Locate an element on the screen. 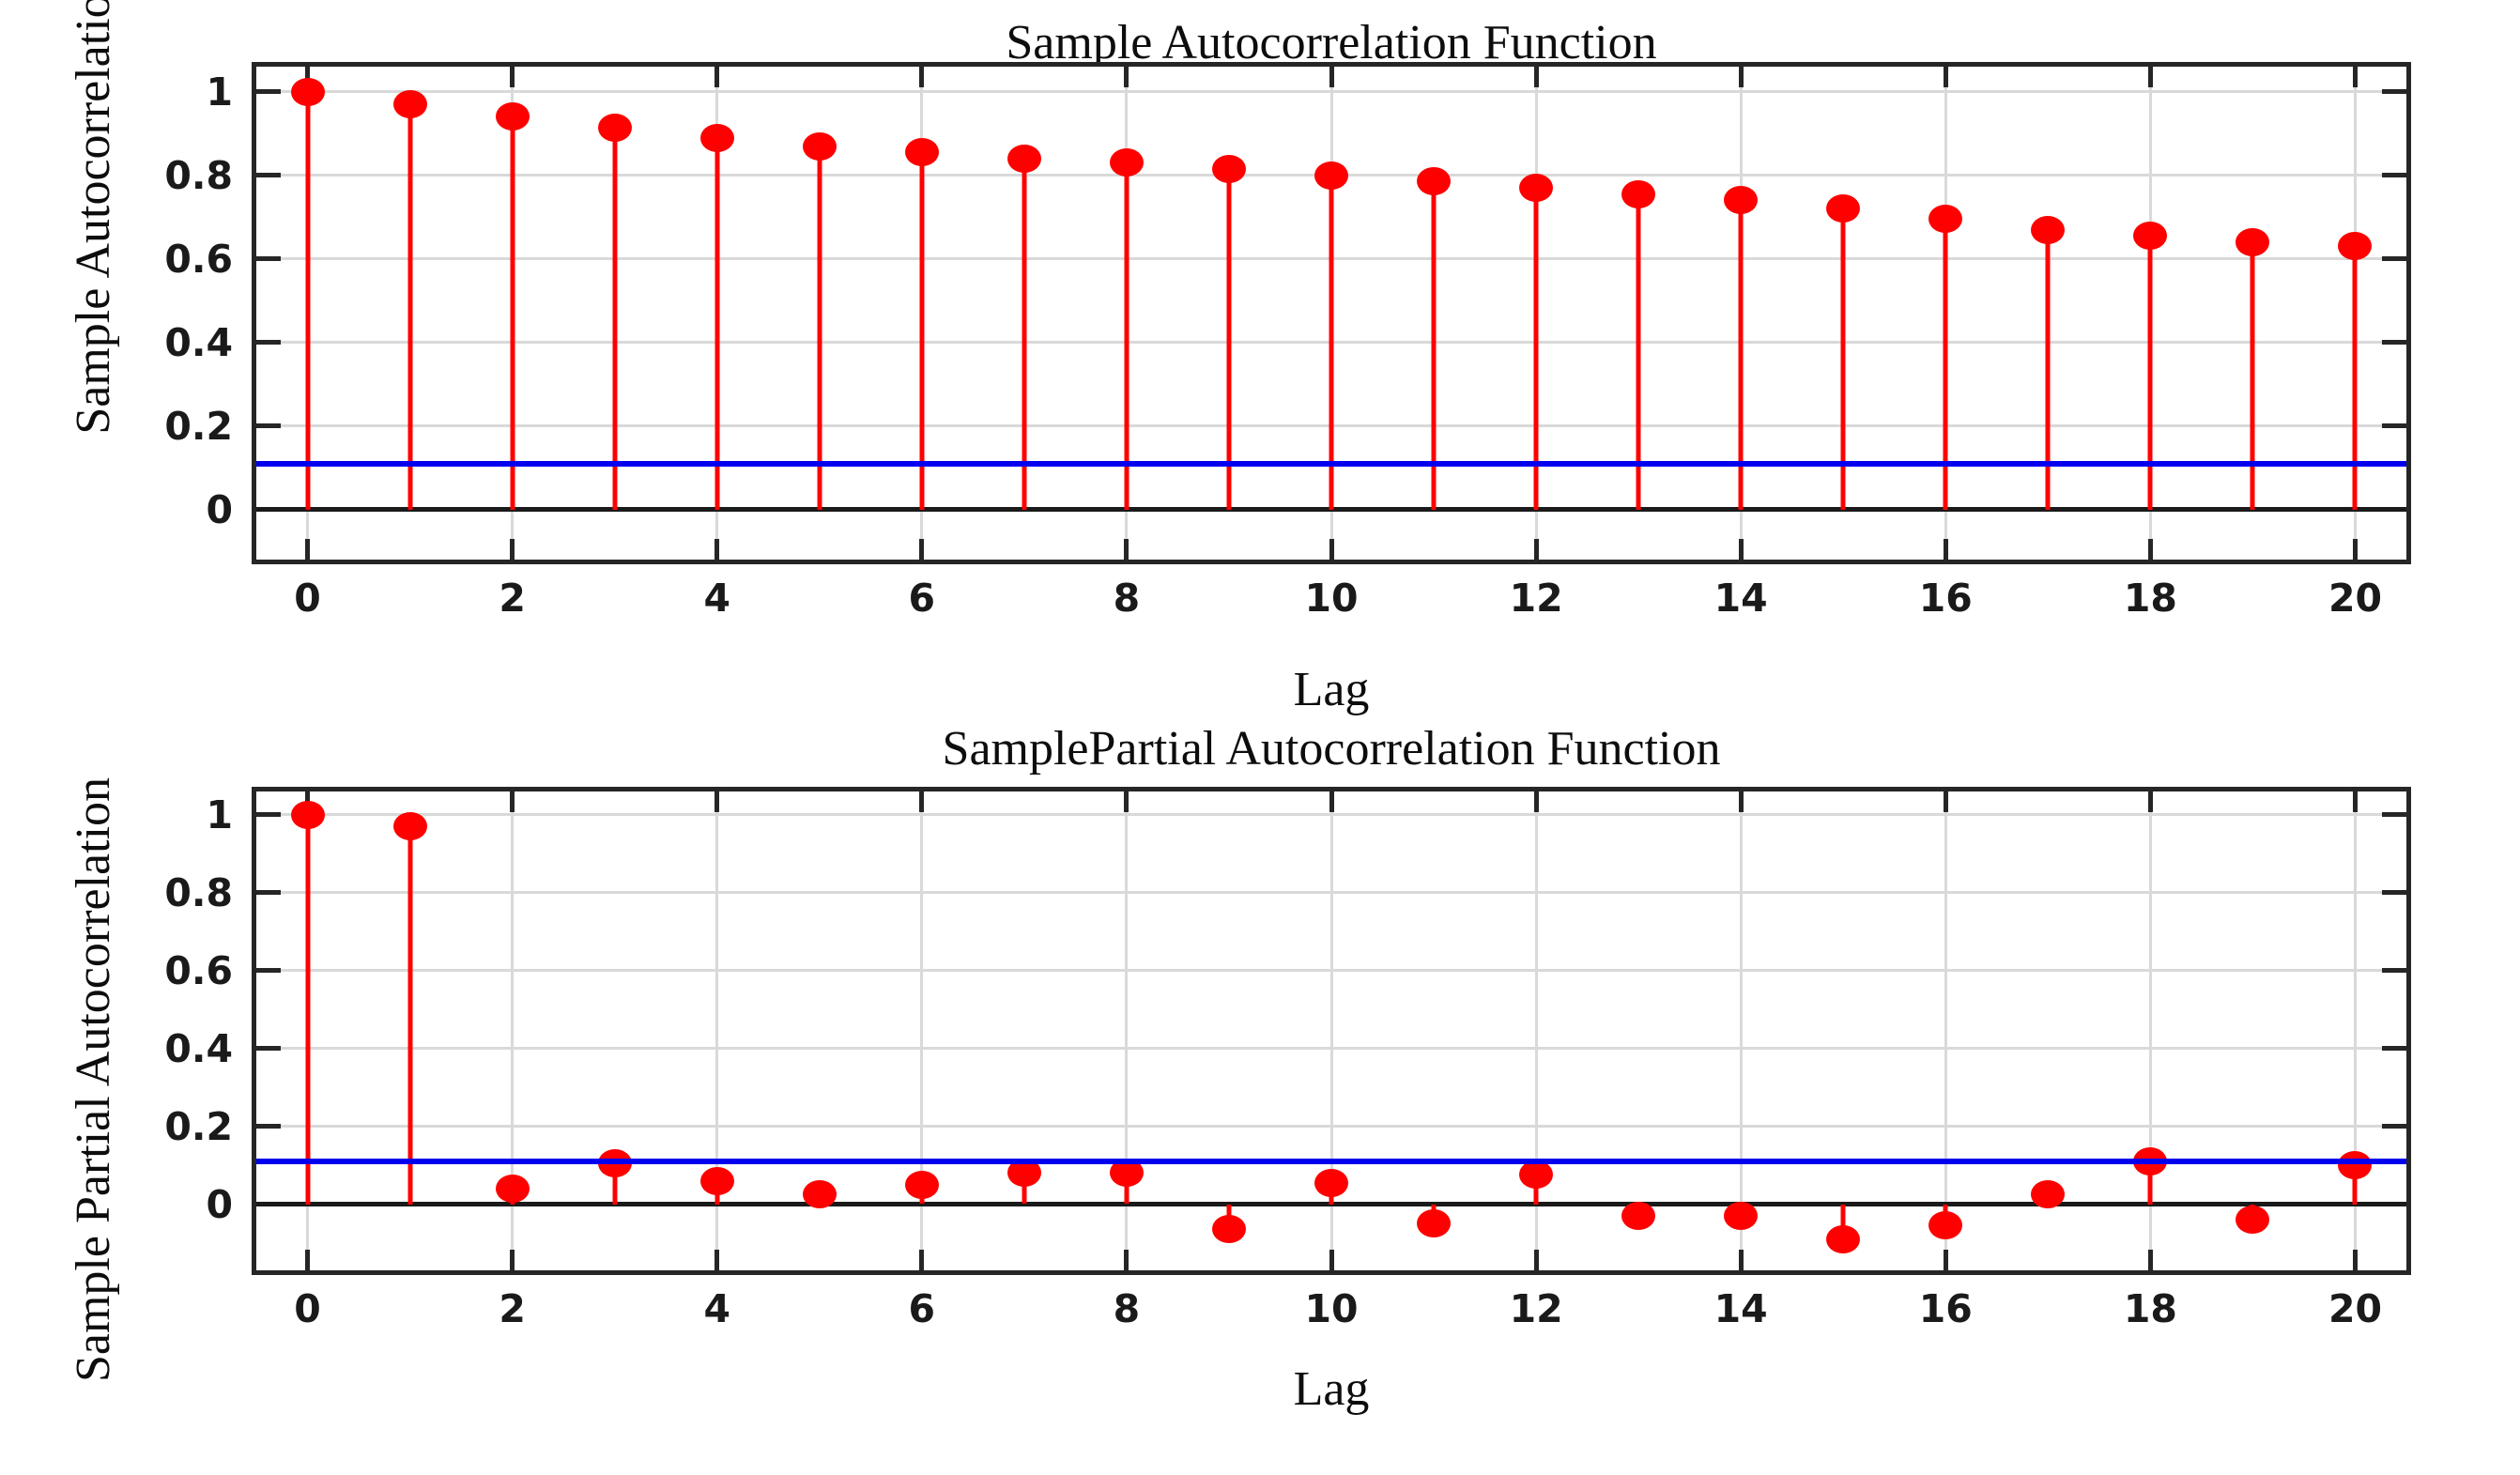 The image size is (2520, 1475). pacf-x-tick-label: 16 is located at coordinates (1945, 1308).